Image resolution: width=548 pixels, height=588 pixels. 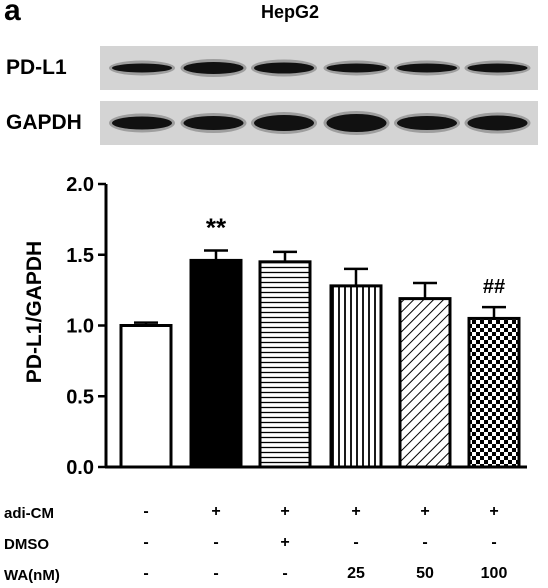 What do you see at coordinates (80, 397) in the screenshot?
I see `y-tick-label: 0.5` at bounding box center [80, 397].